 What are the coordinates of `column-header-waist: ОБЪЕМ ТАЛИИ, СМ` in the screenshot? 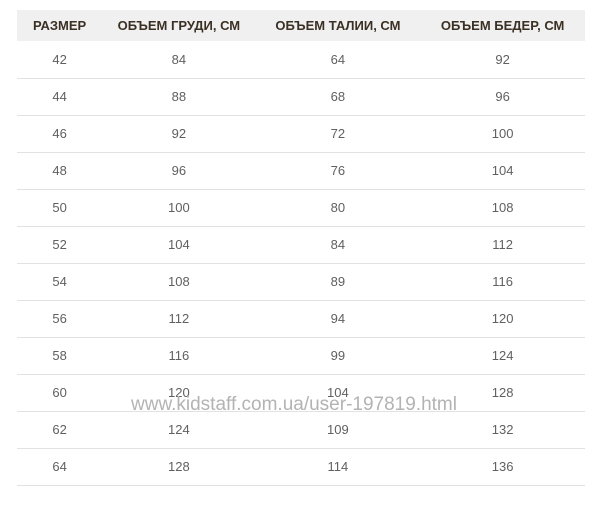 It's located at (338, 25).